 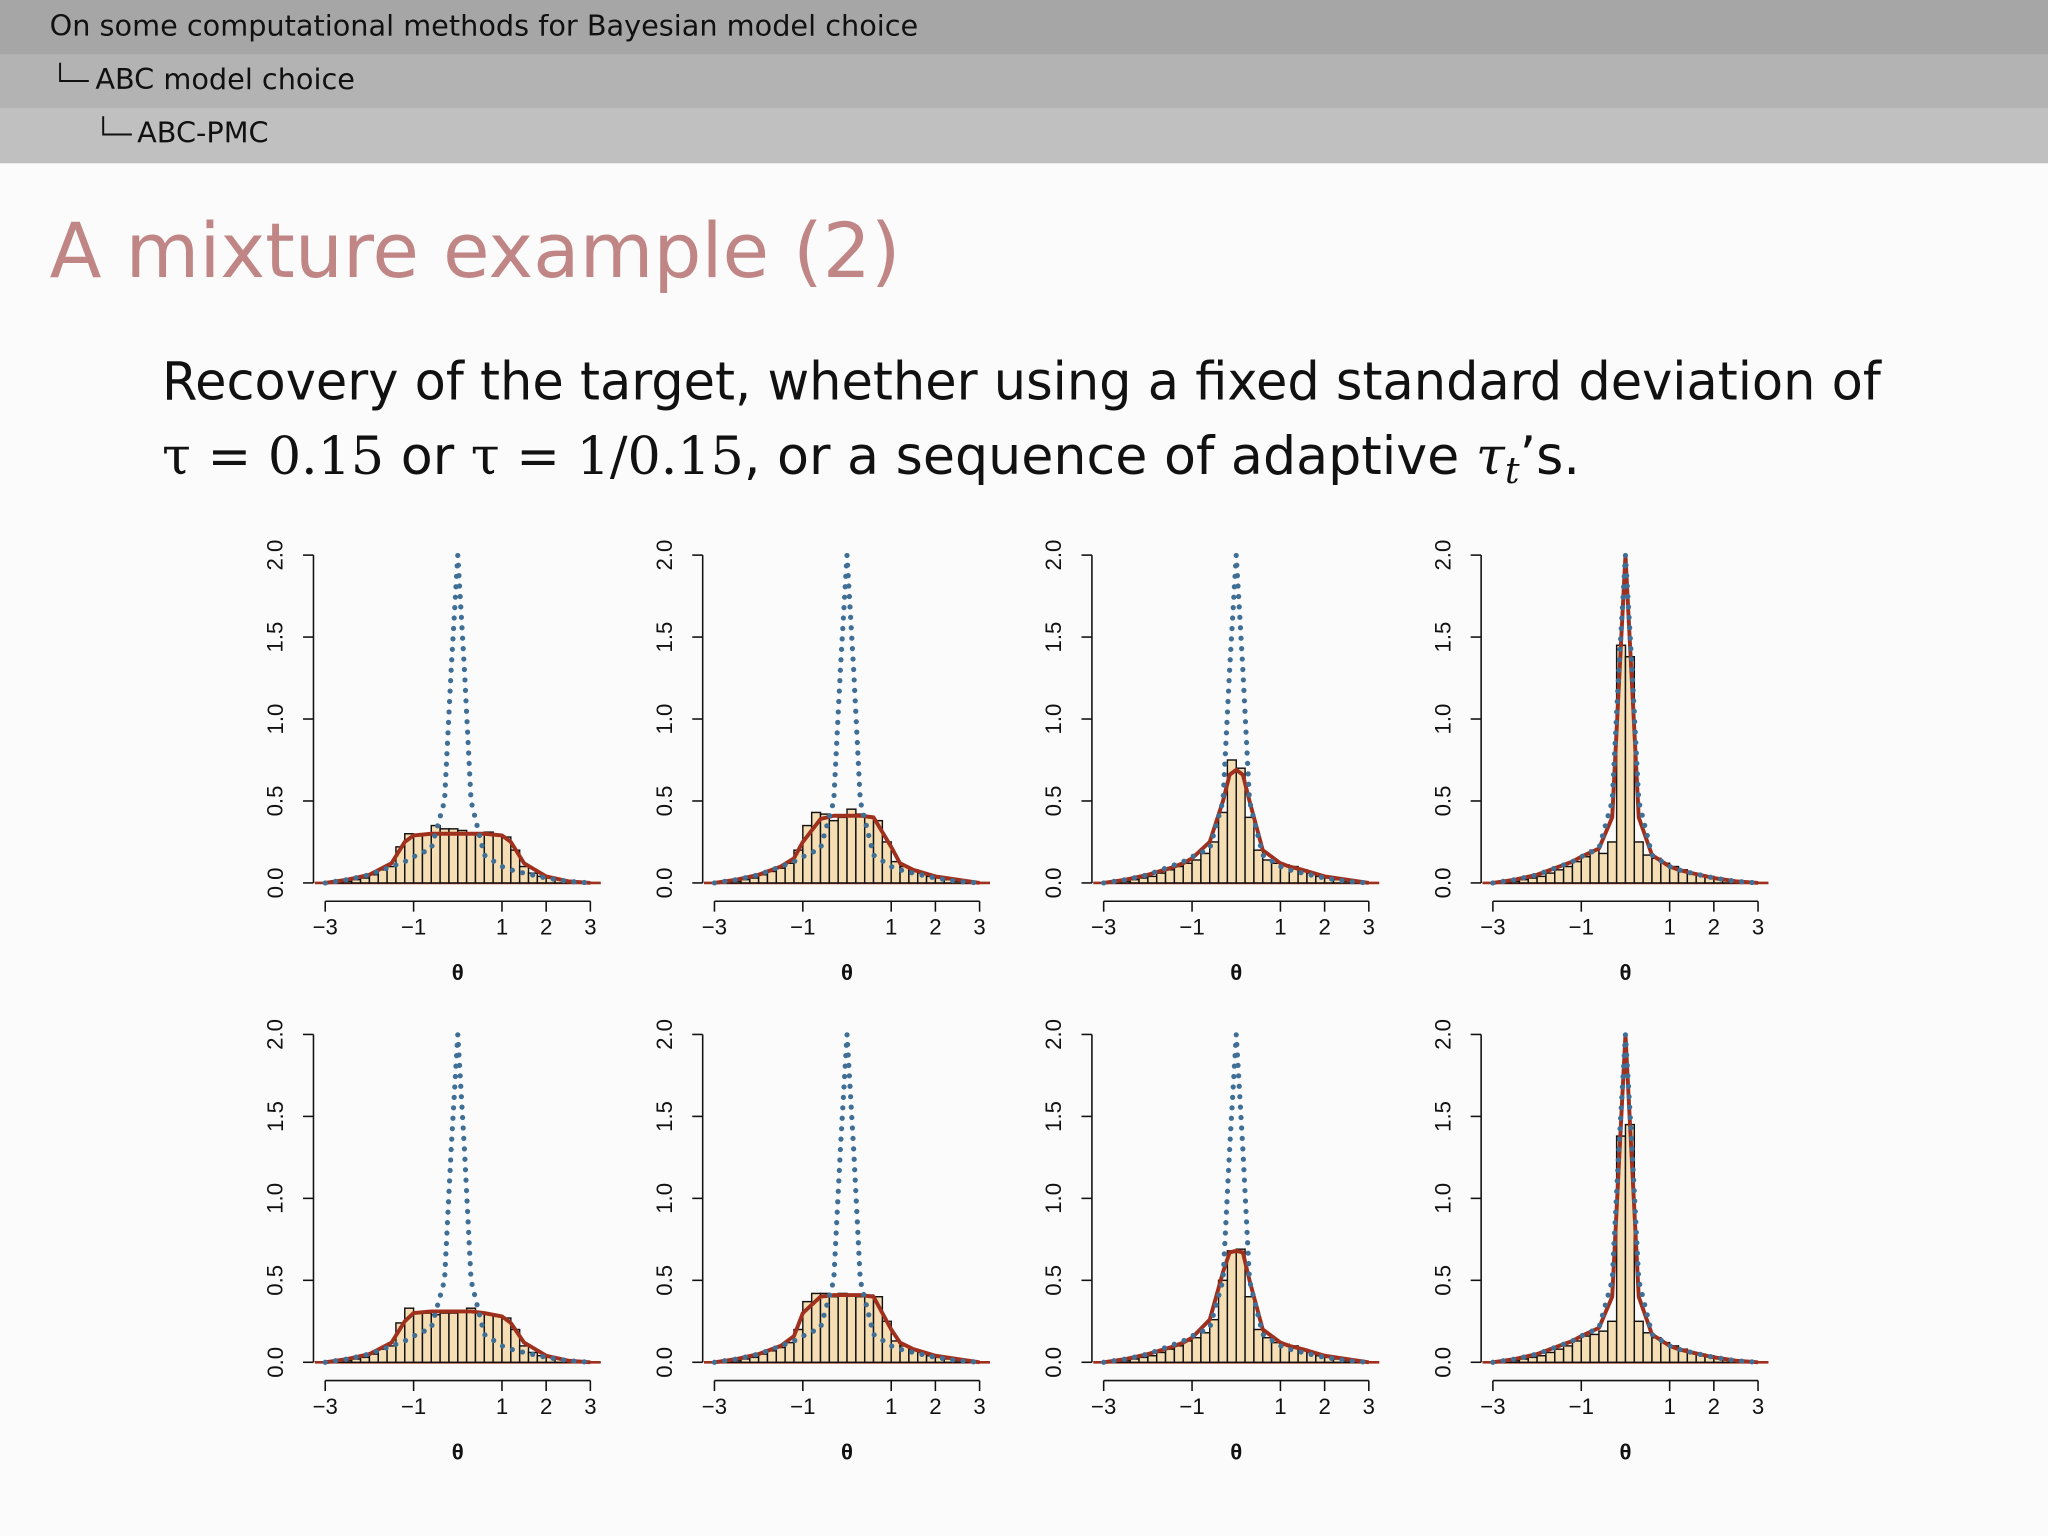 I want to click on text: or, so click(x=427, y=457).